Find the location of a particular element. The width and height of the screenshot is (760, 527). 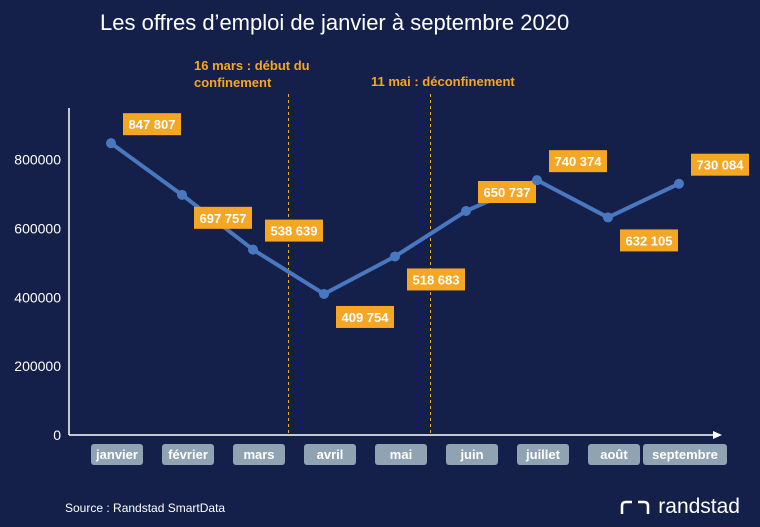

y-tick-label: 600000 is located at coordinates (37, 228).